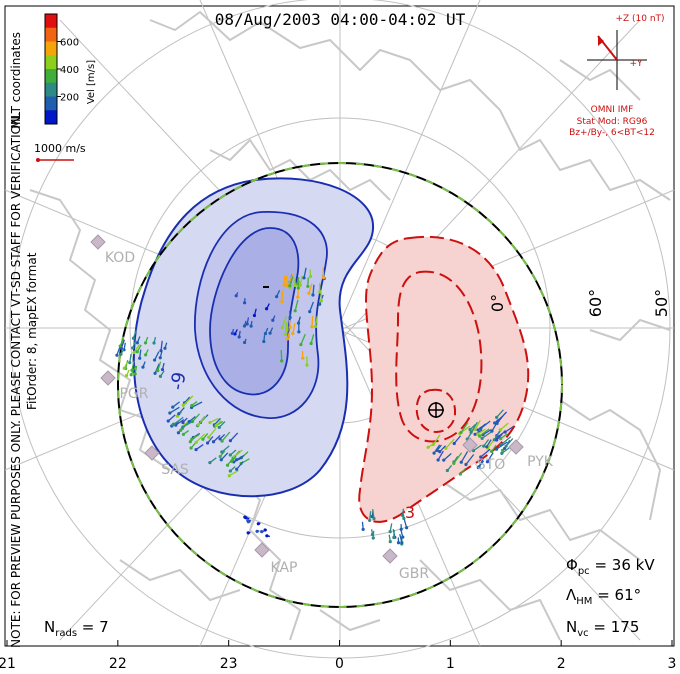  What do you see at coordinates (444, 379) in the screenshot?
I see `positive-convection-cell` at bounding box center [444, 379].